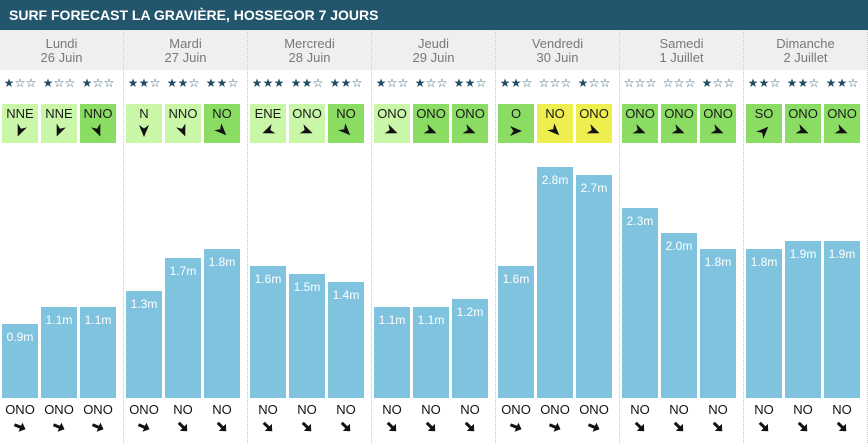 Image resolution: width=868 pixels, height=443 pixels. I want to click on swell-row: ONO ONO ONO, so click(61, 420).